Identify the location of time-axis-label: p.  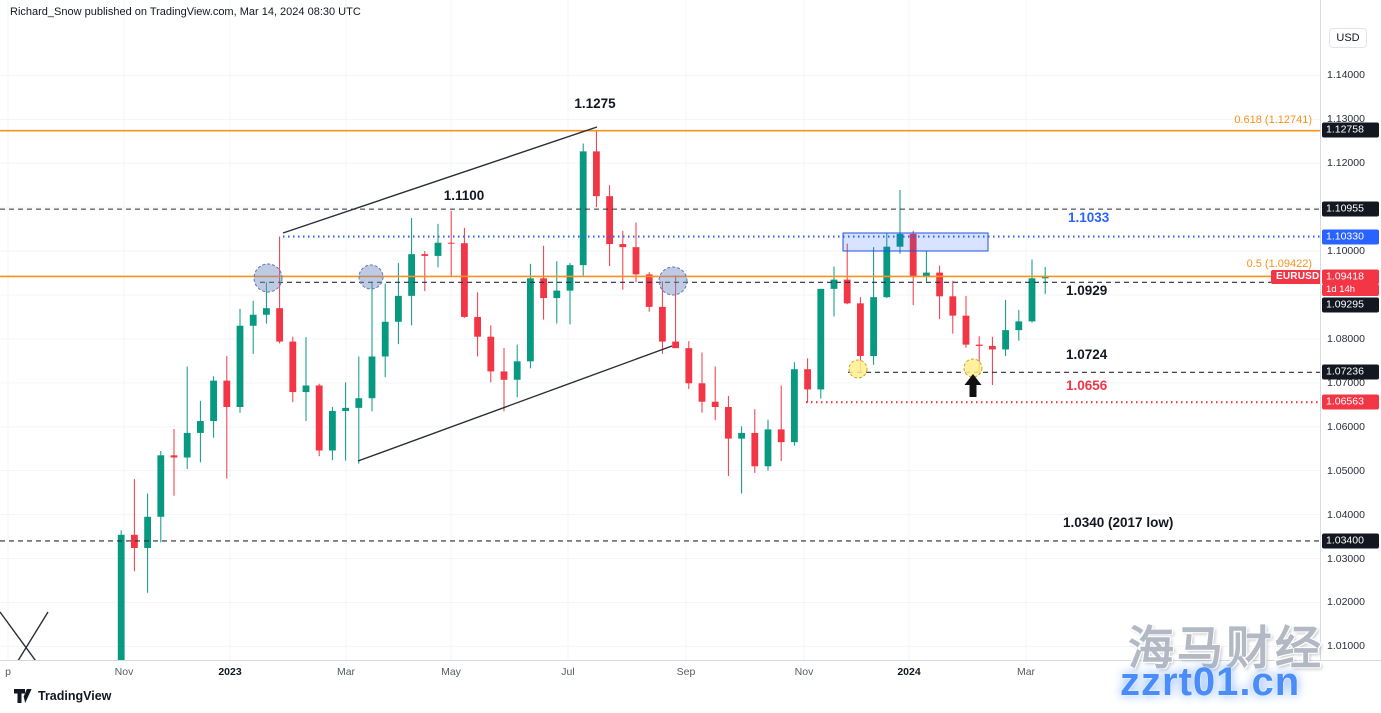
(8, 672).